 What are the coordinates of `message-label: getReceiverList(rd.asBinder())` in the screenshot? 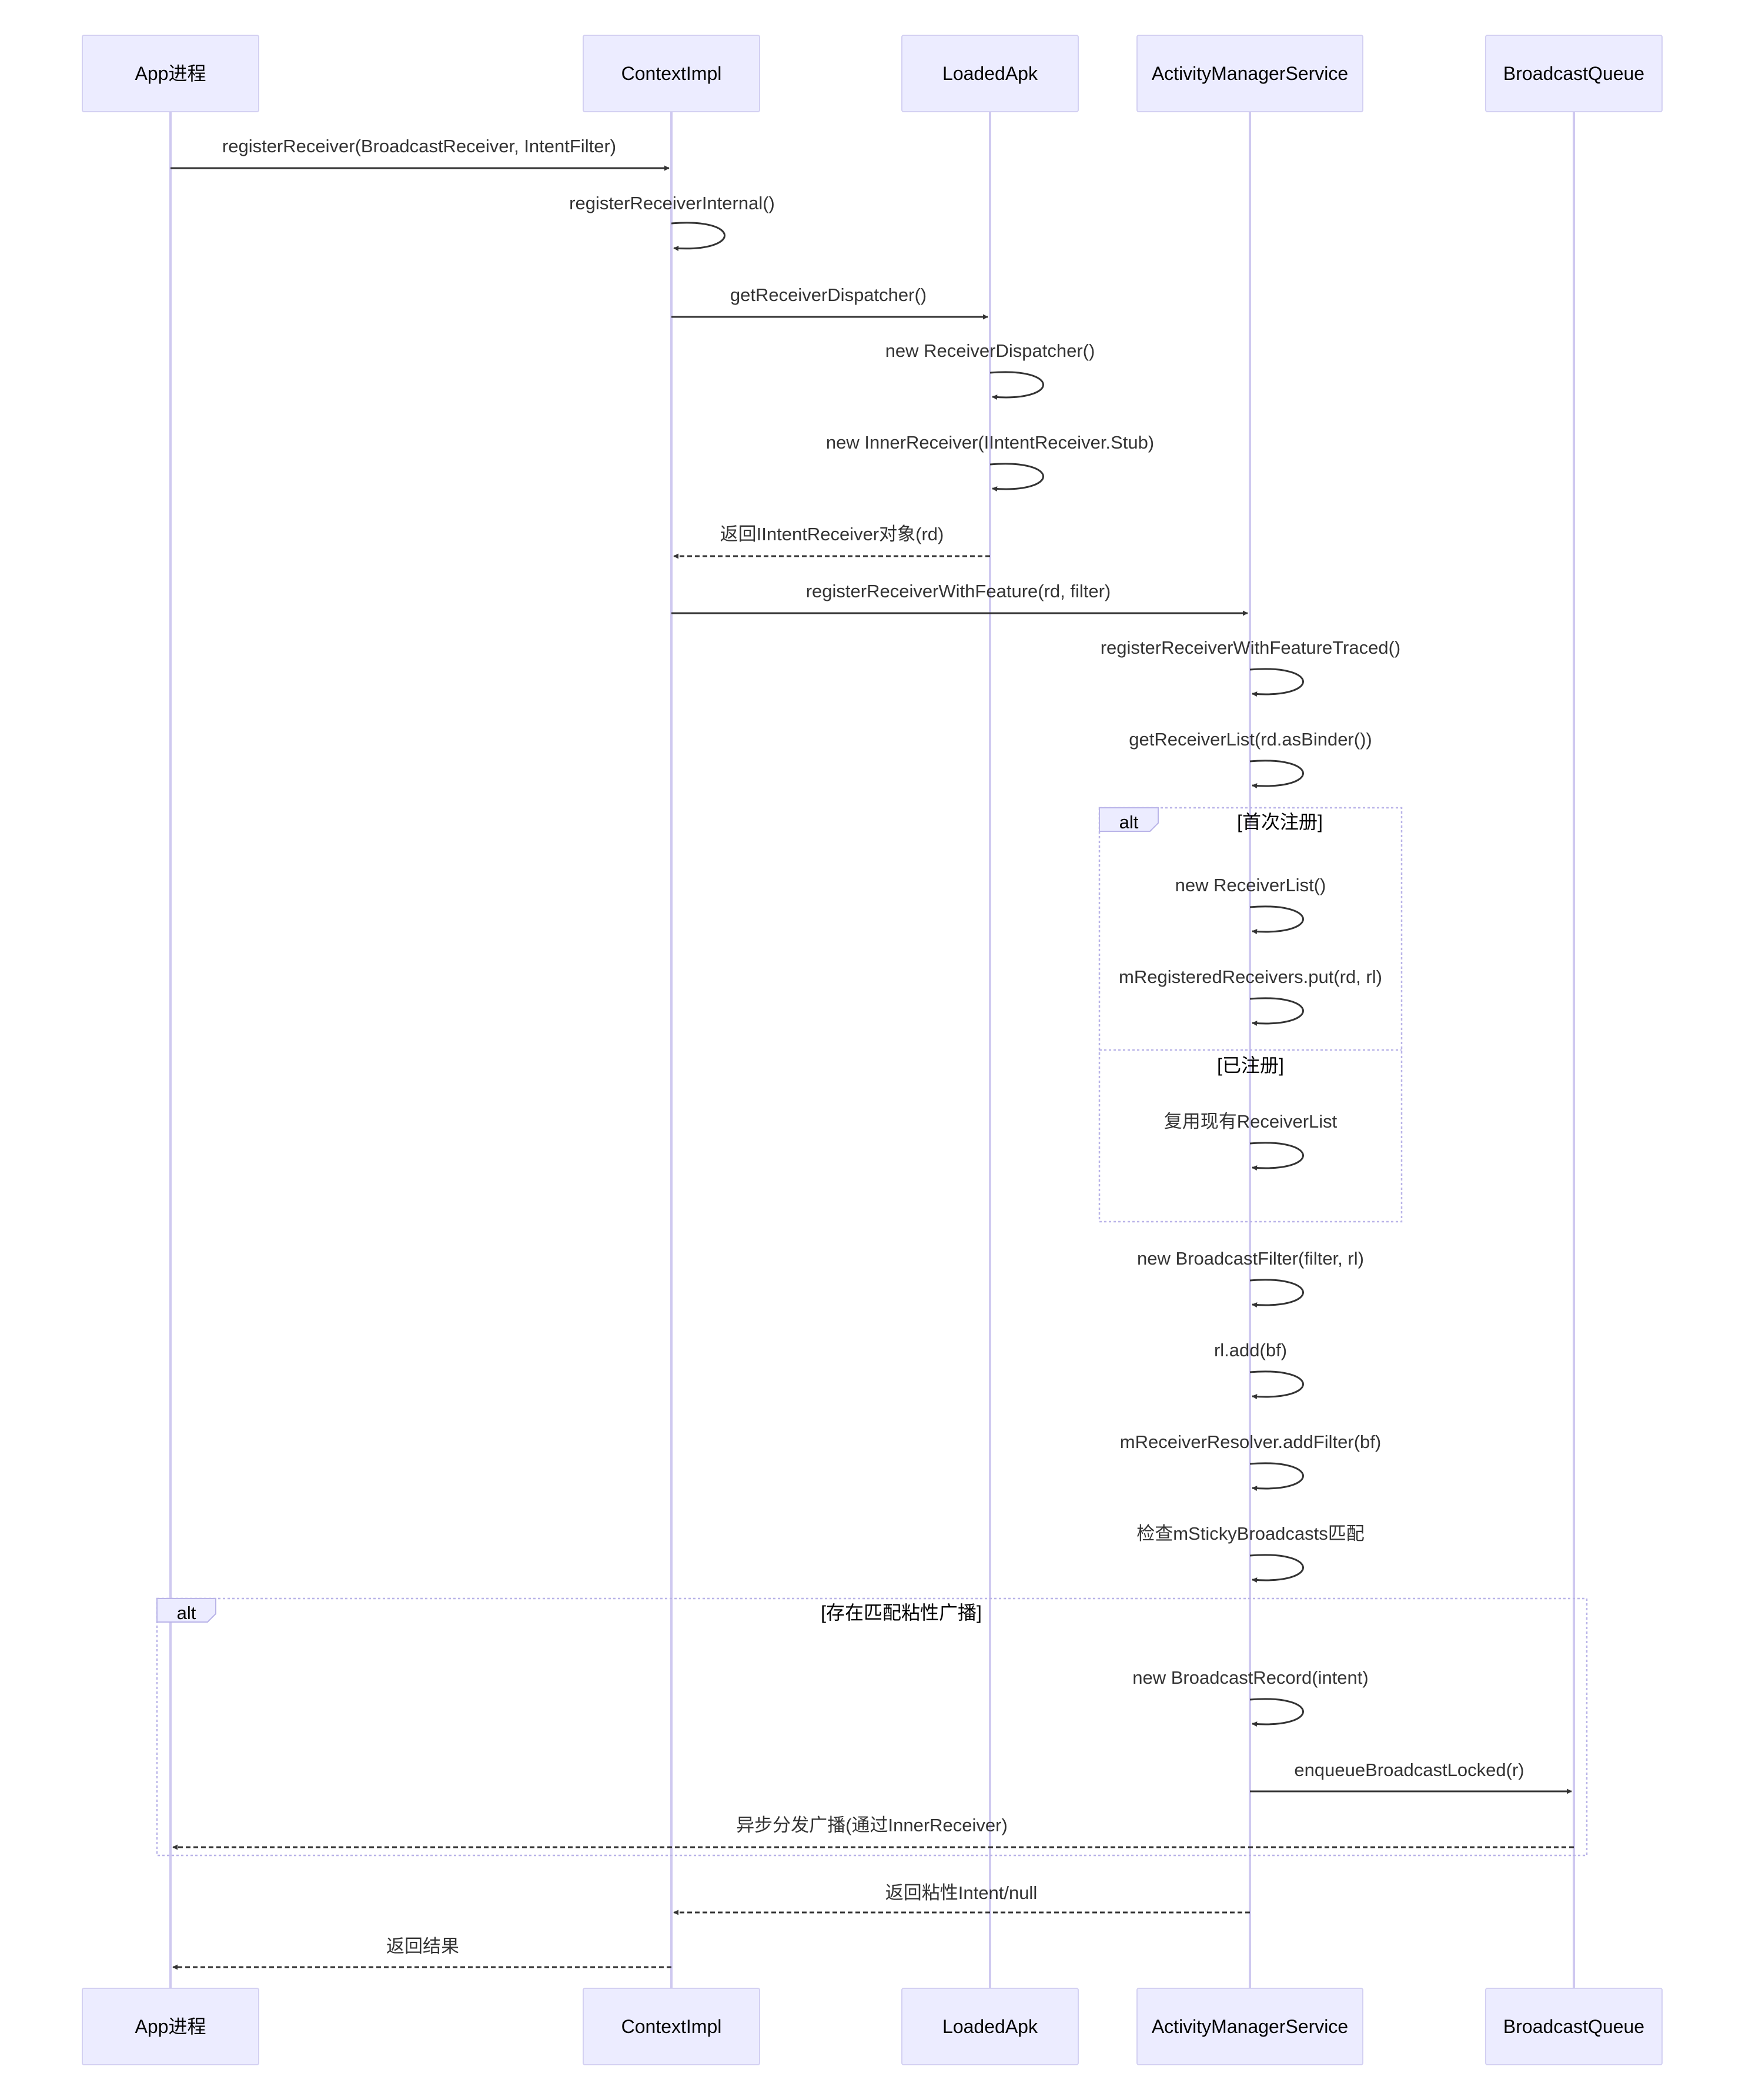 It's located at (1250, 739).